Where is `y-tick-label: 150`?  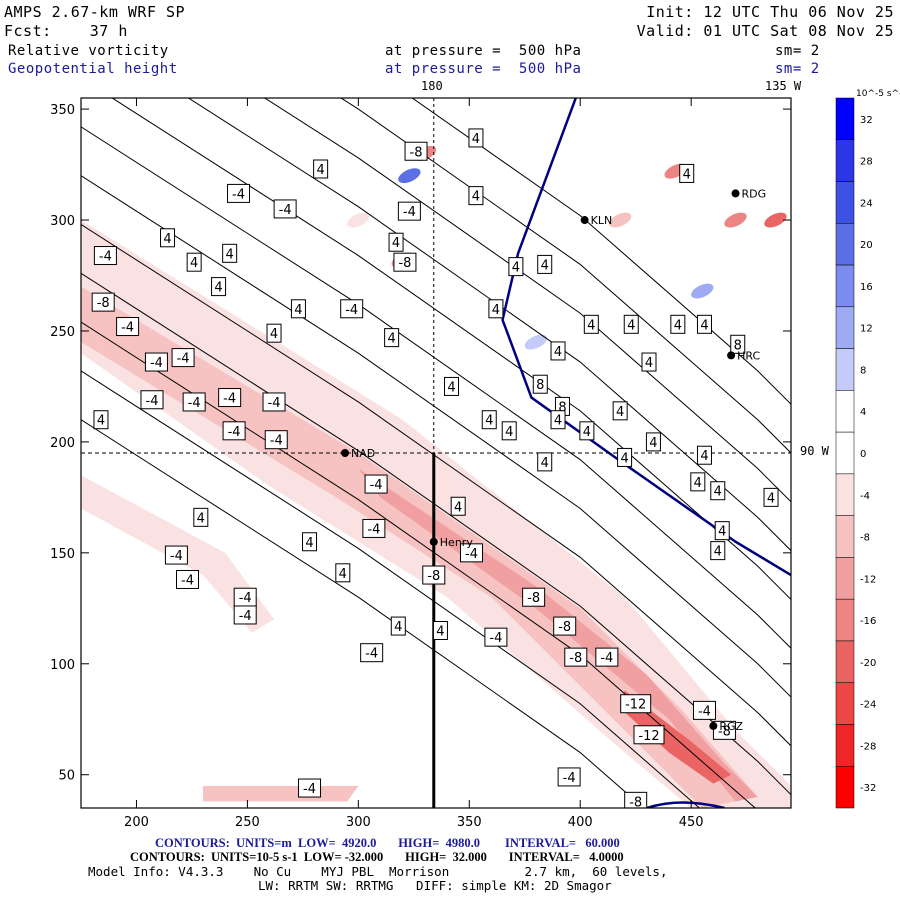
y-tick-label: 150 is located at coordinates (62, 554).